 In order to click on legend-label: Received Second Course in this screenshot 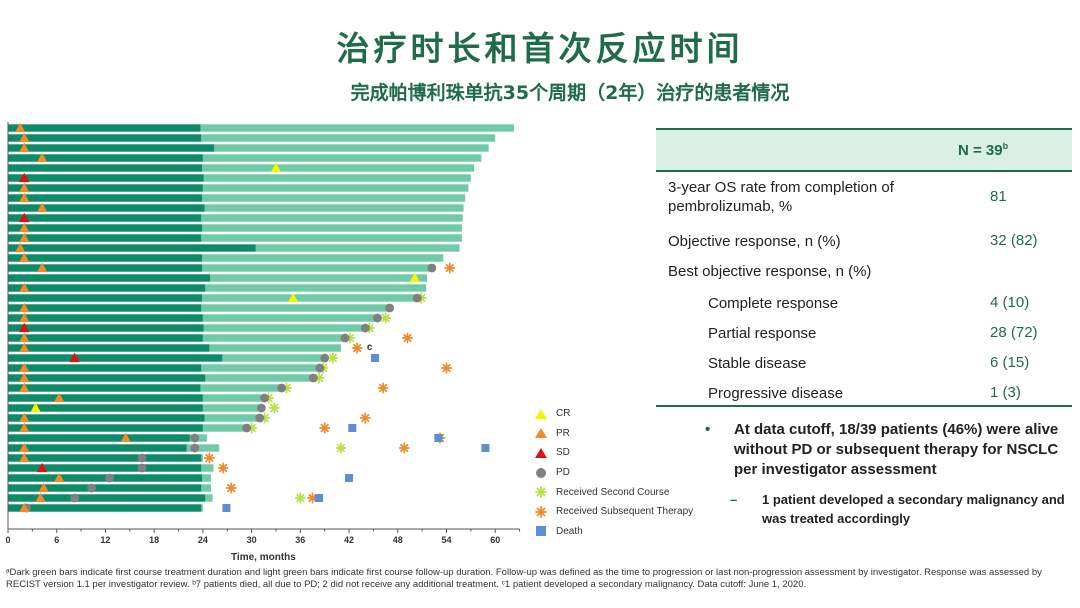, I will do `click(613, 492)`.